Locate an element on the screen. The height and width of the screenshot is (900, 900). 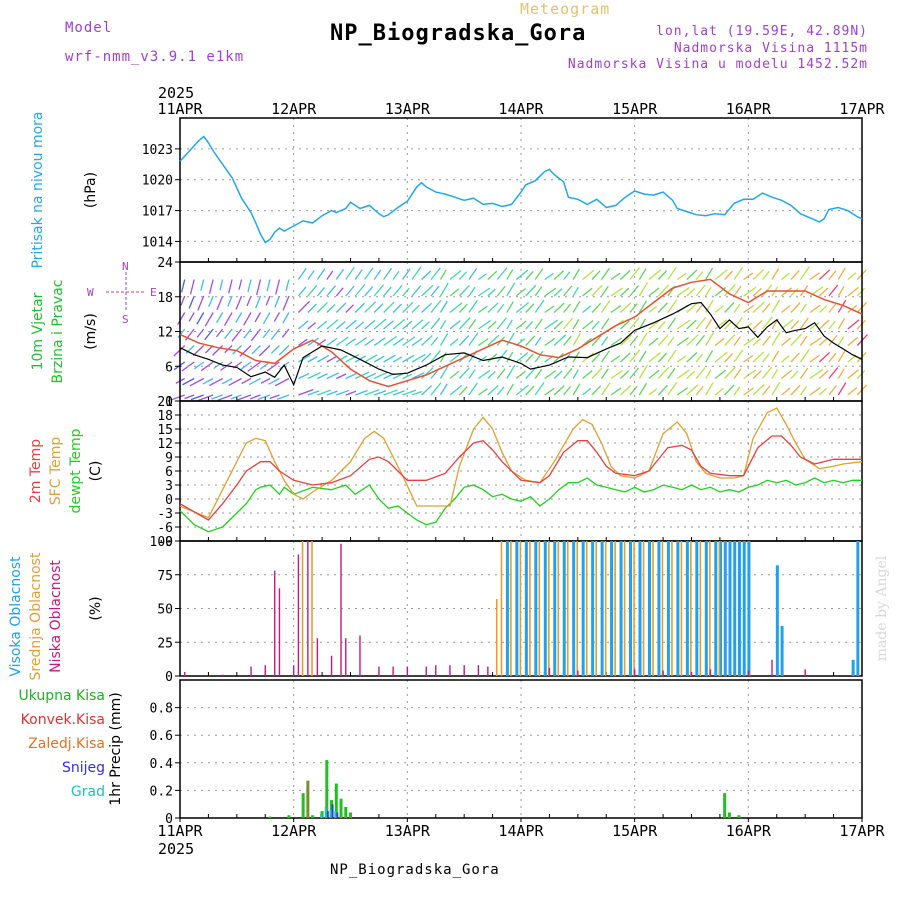
dewpoint-line is located at coordinates (520, 505).